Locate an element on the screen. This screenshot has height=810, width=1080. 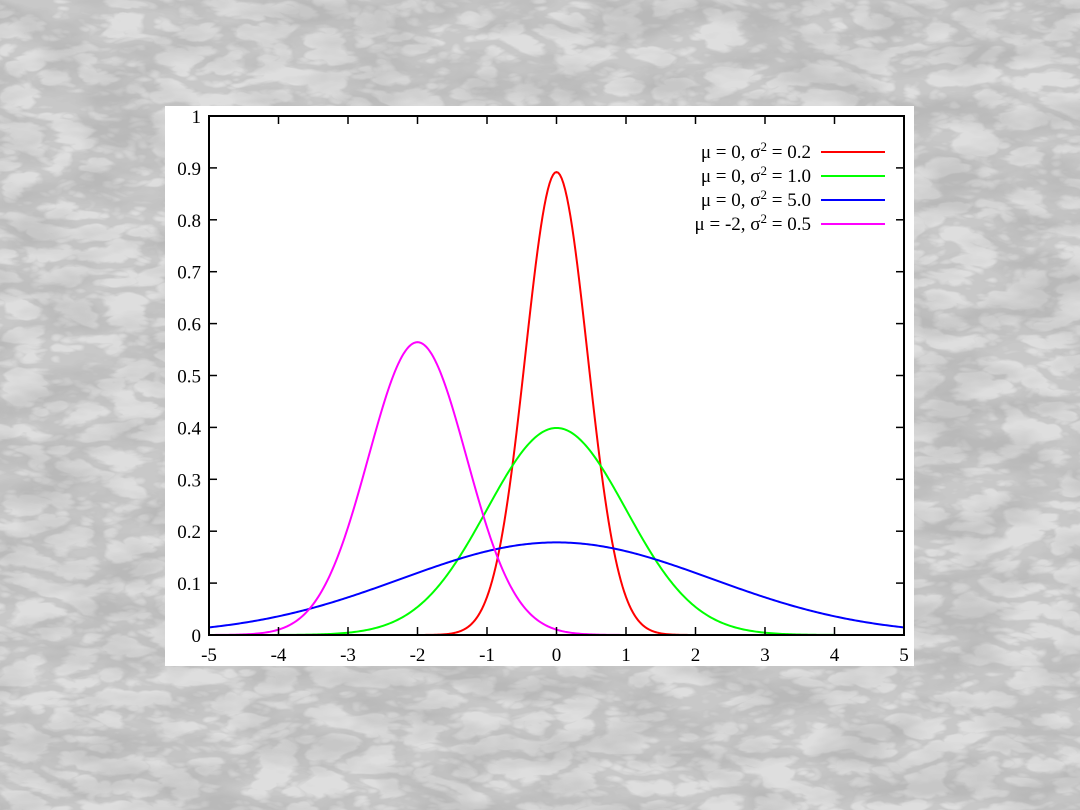
y-tick-label: 0.7 is located at coordinates (189, 273).